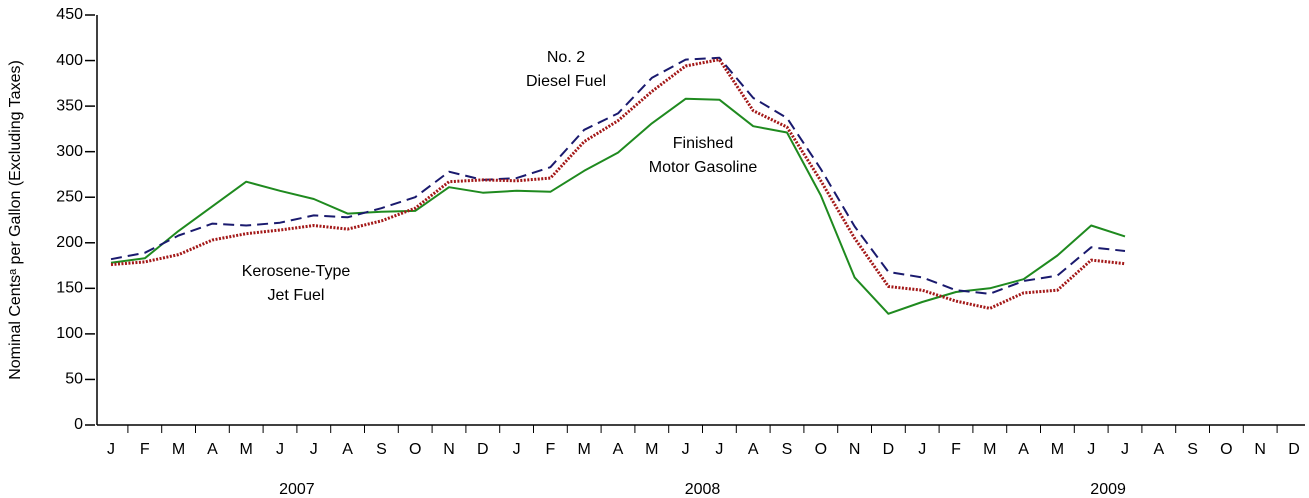 The height and width of the screenshot is (498, 1309). I want to click on series-label: Jet Fuel, so click(296, 295).